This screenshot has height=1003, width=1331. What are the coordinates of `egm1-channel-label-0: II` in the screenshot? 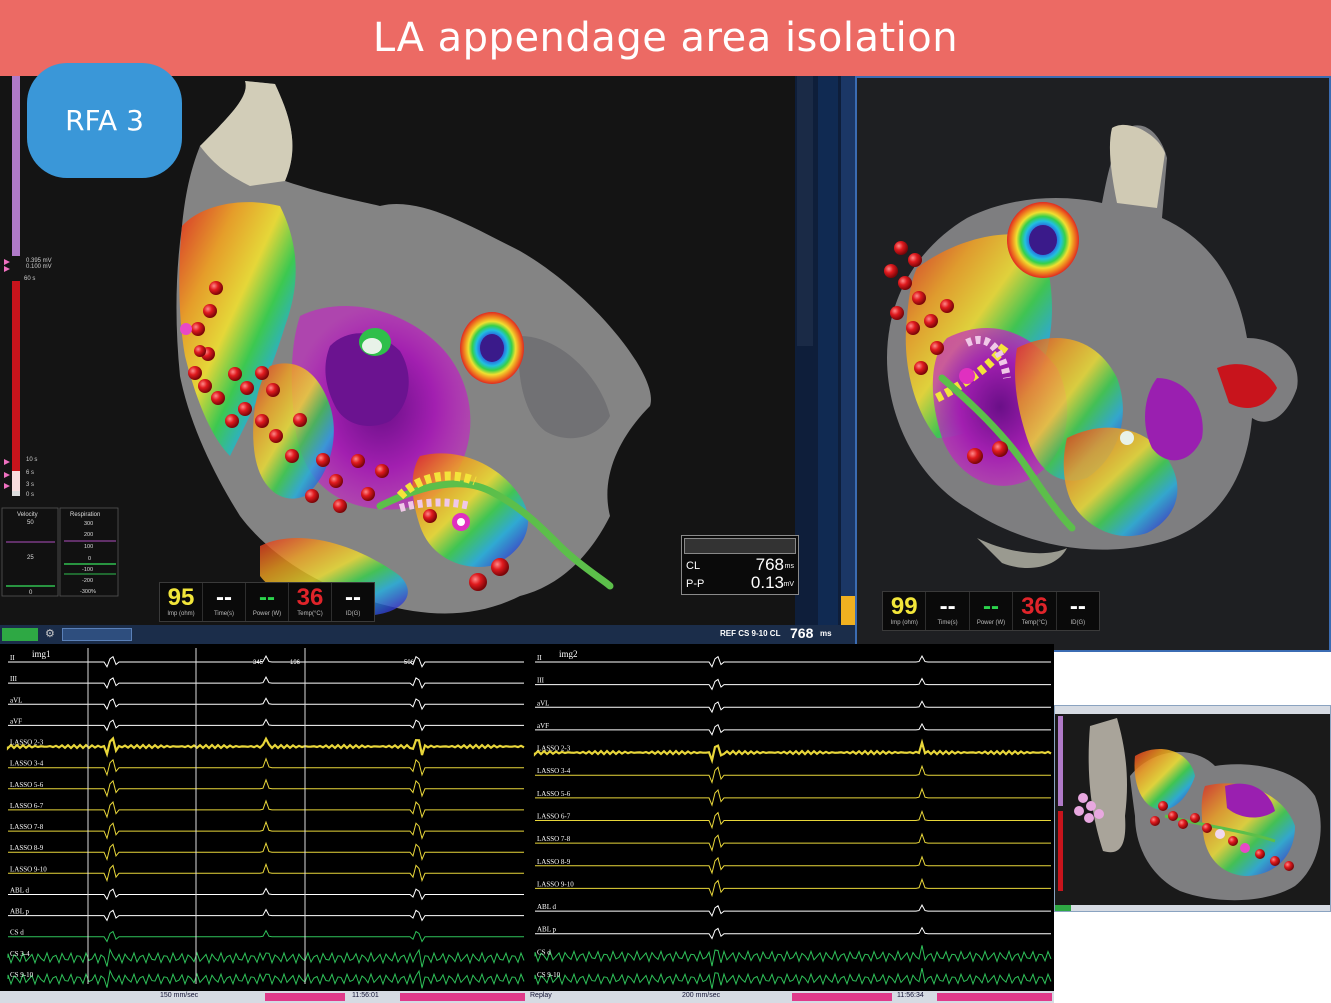 It's located at (12, 658).